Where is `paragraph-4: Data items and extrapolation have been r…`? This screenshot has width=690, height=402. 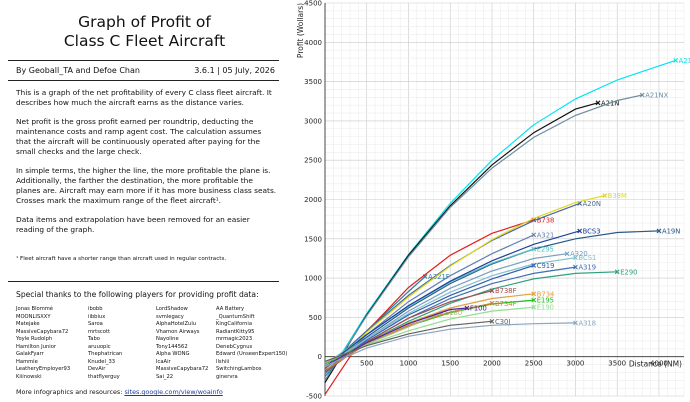 paragraph-4: Data items and extrapolation have been r… is located at coordinates (133, 224).